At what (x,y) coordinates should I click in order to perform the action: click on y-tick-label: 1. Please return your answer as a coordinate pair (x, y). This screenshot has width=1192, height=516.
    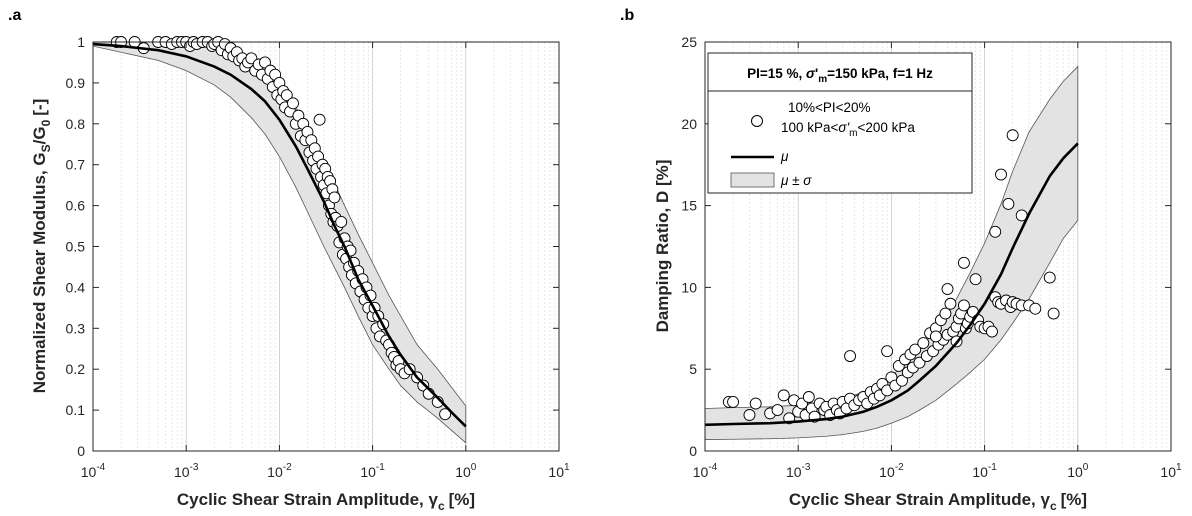
    Looking at the image, I should click on (81, 42).